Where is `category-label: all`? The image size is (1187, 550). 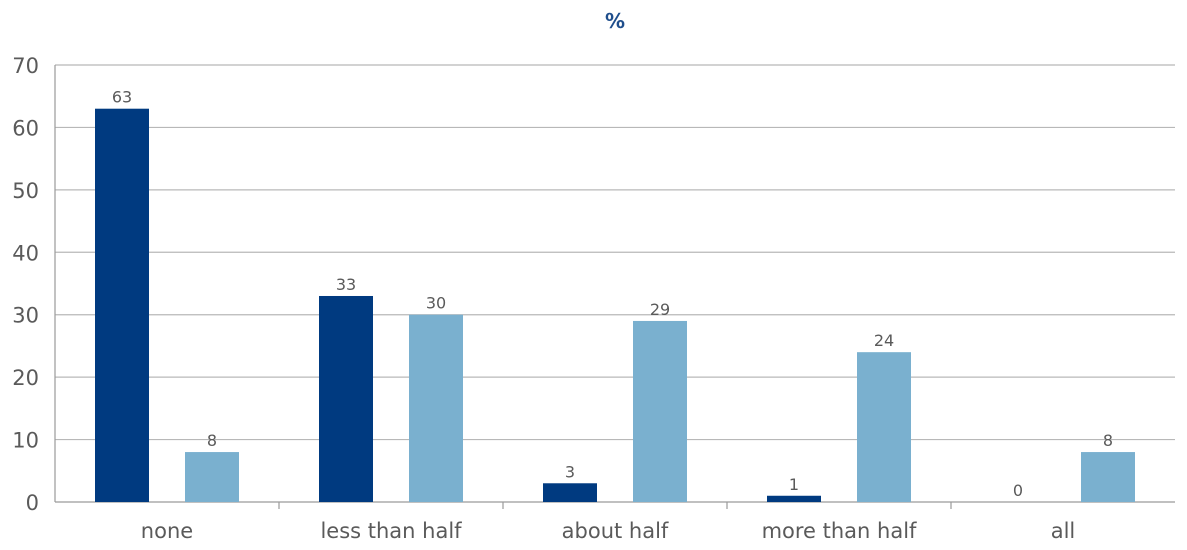
category-label: all is located at coordinates (1063, 531).